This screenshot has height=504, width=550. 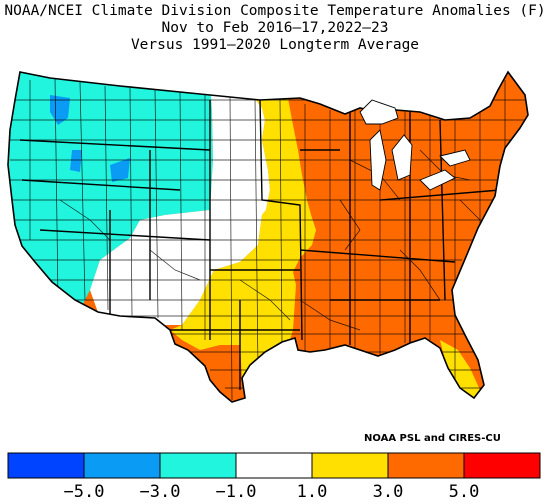 I want to click on color-legend, so click(x=274, y=465).